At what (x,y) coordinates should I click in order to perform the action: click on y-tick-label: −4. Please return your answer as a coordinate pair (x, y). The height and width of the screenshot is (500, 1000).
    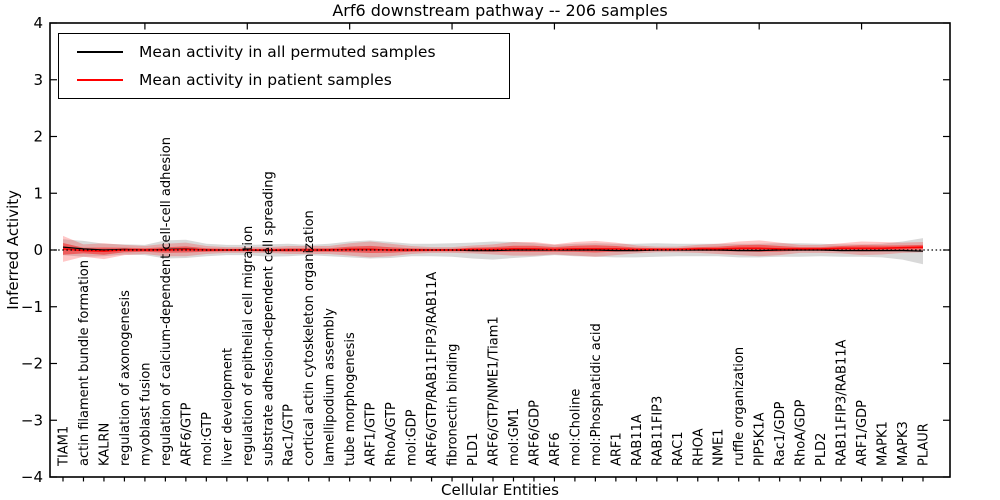
    Looking at the image, I should click on (32, 477).